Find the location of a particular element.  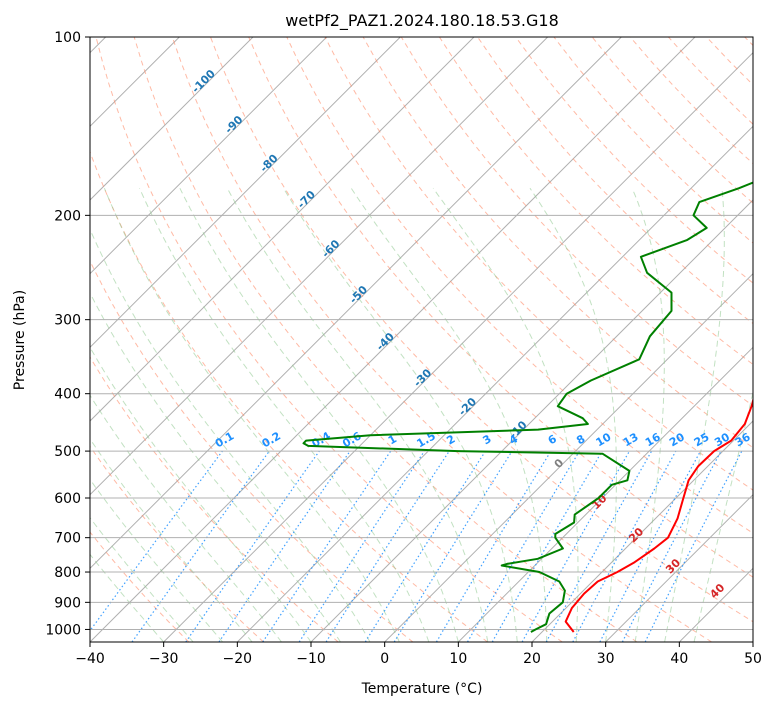

x-tick-label: 10 is located at coordinates (458, 659).